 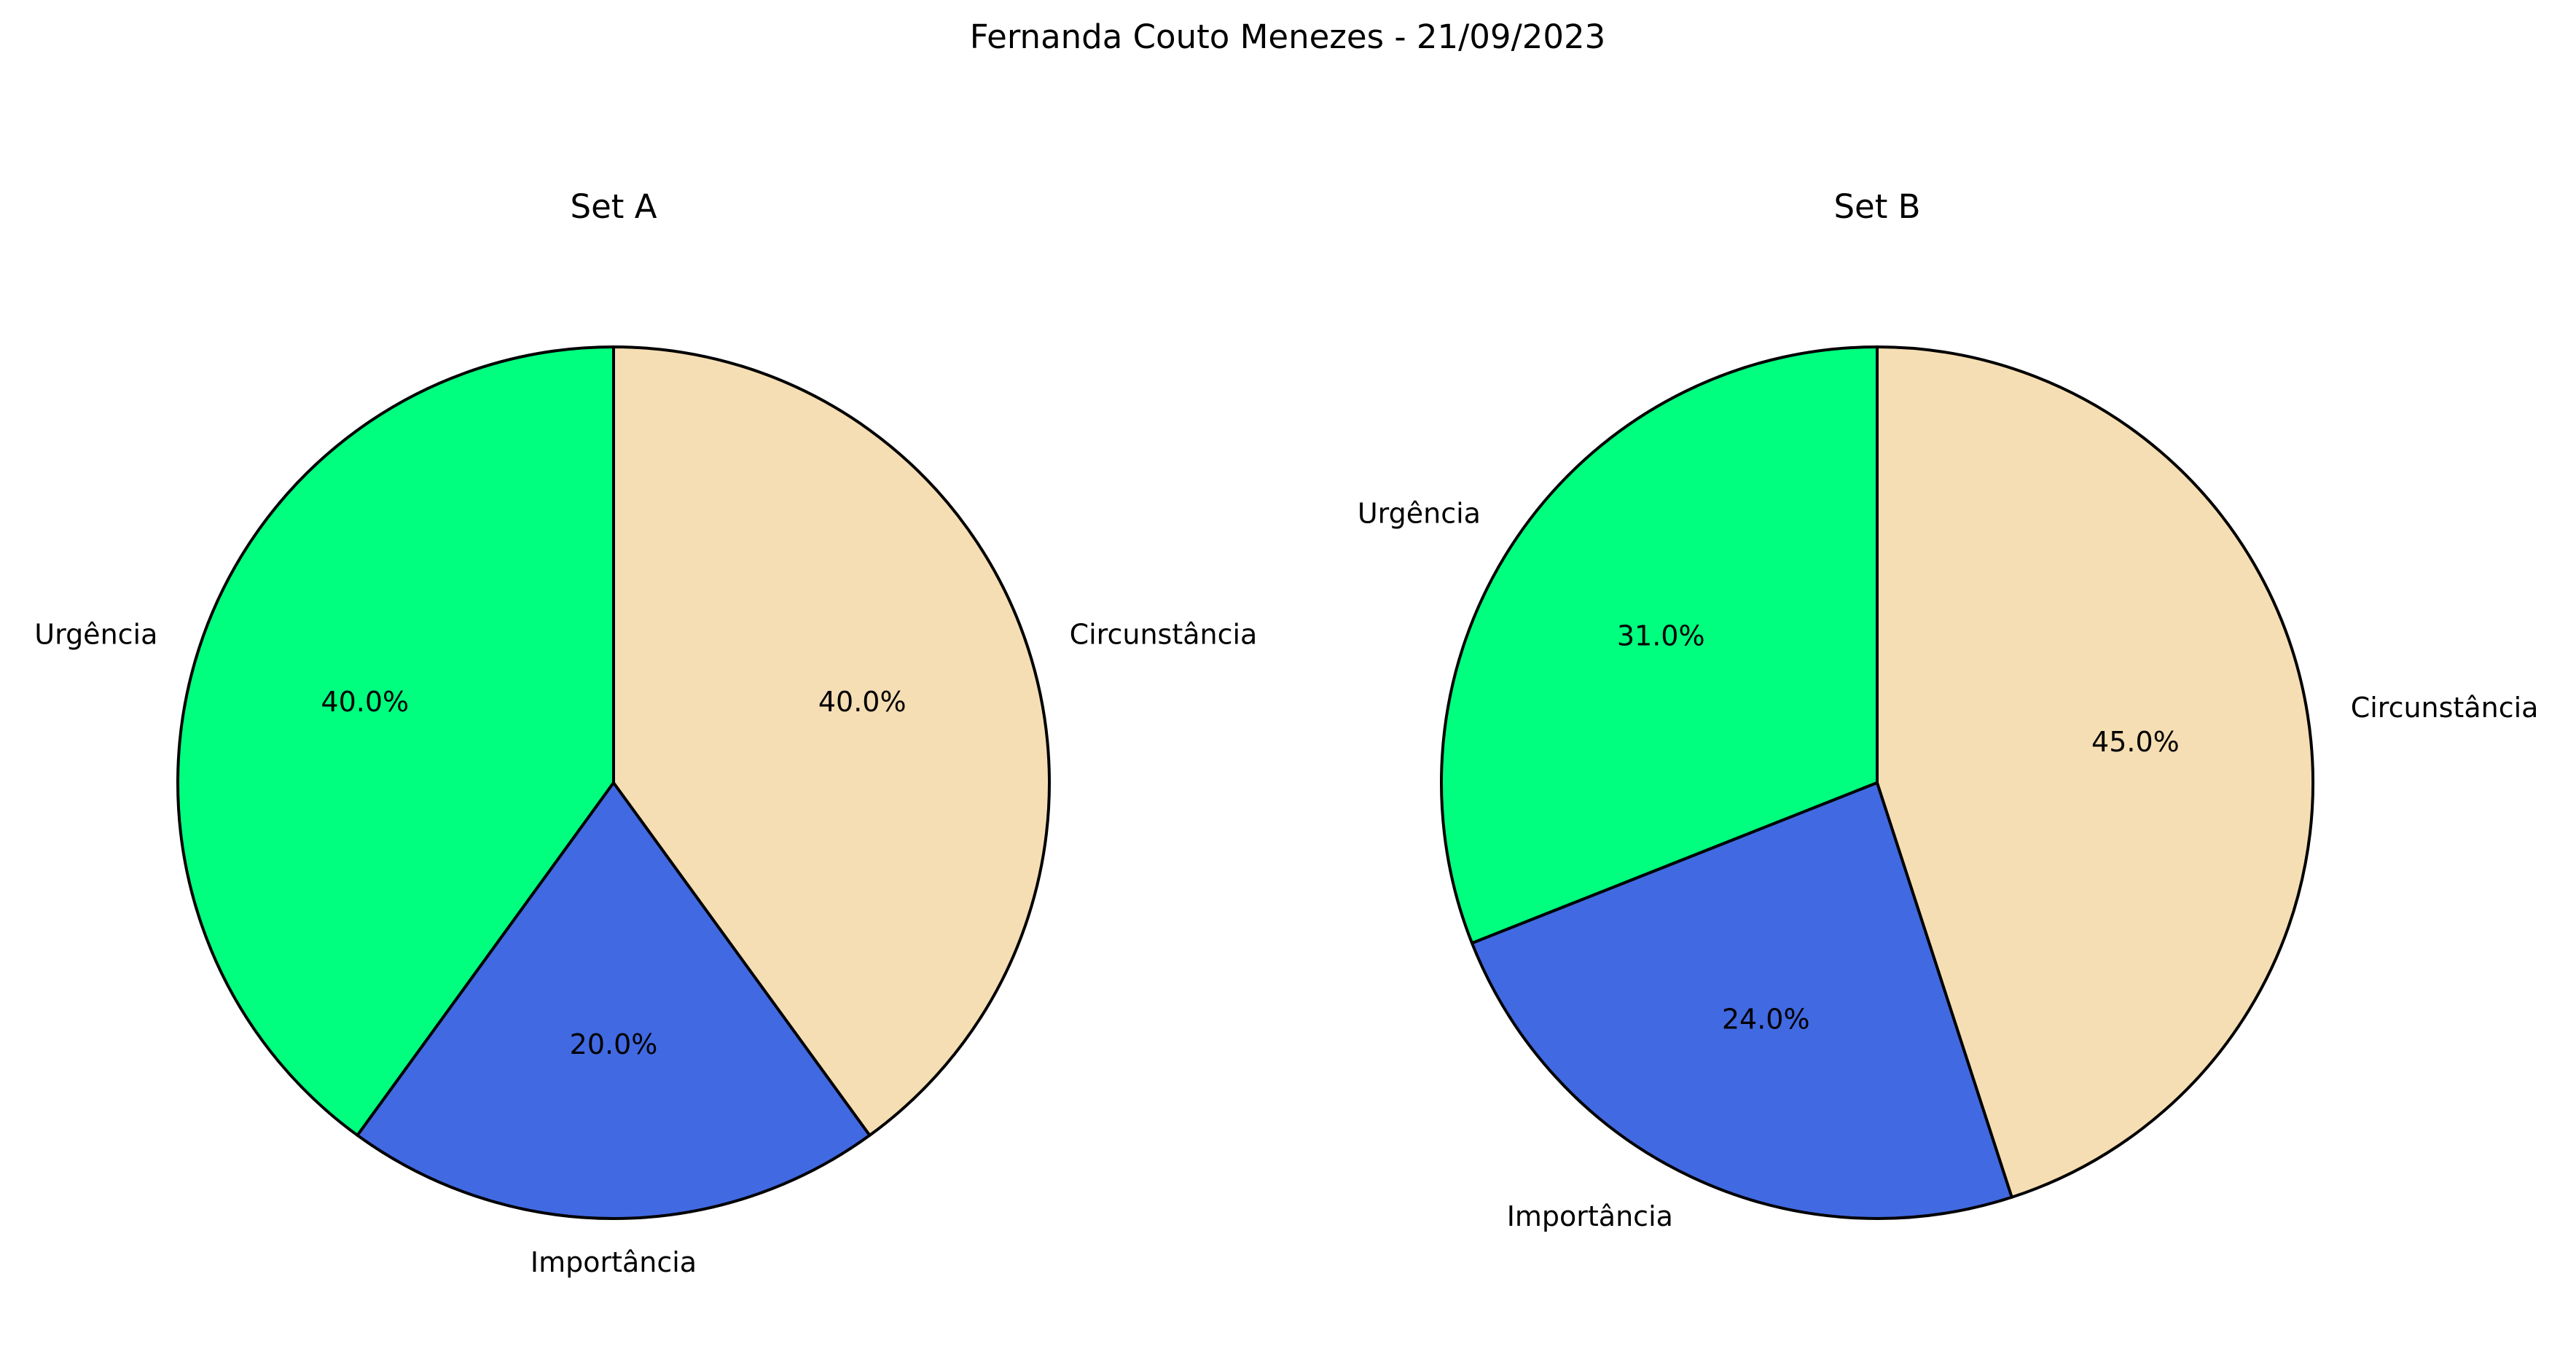 What do you see at coordinates (614, 1000) in the screenshot?
I see `pie-slice-set-a-importancia` at bounding box center [614, 1000].